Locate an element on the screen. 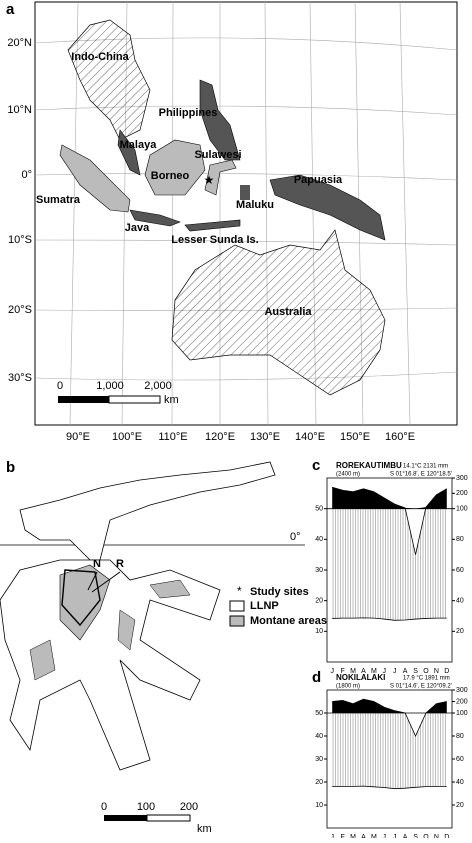 The image size is (472, 843). region-label: Java is located at coordinates (137, 228).